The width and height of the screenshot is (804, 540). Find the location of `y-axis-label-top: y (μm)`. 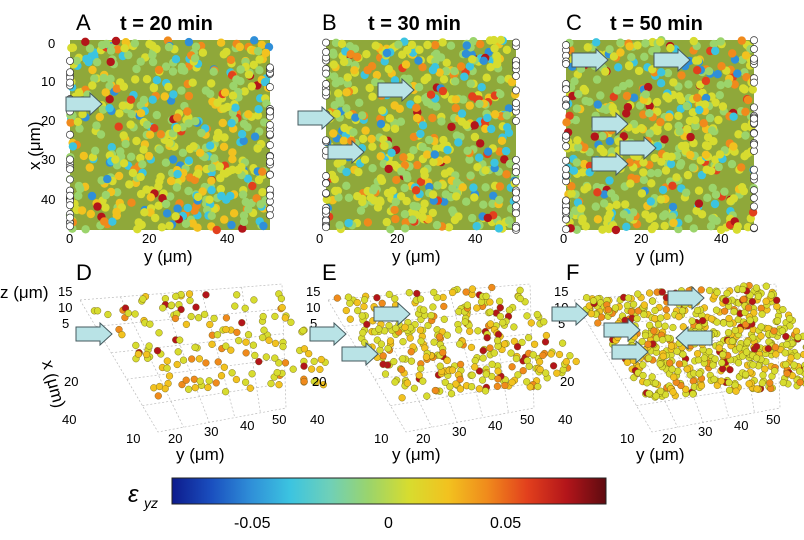

y-axis-label-top: y (μm) is located at coordinates (416, 256).